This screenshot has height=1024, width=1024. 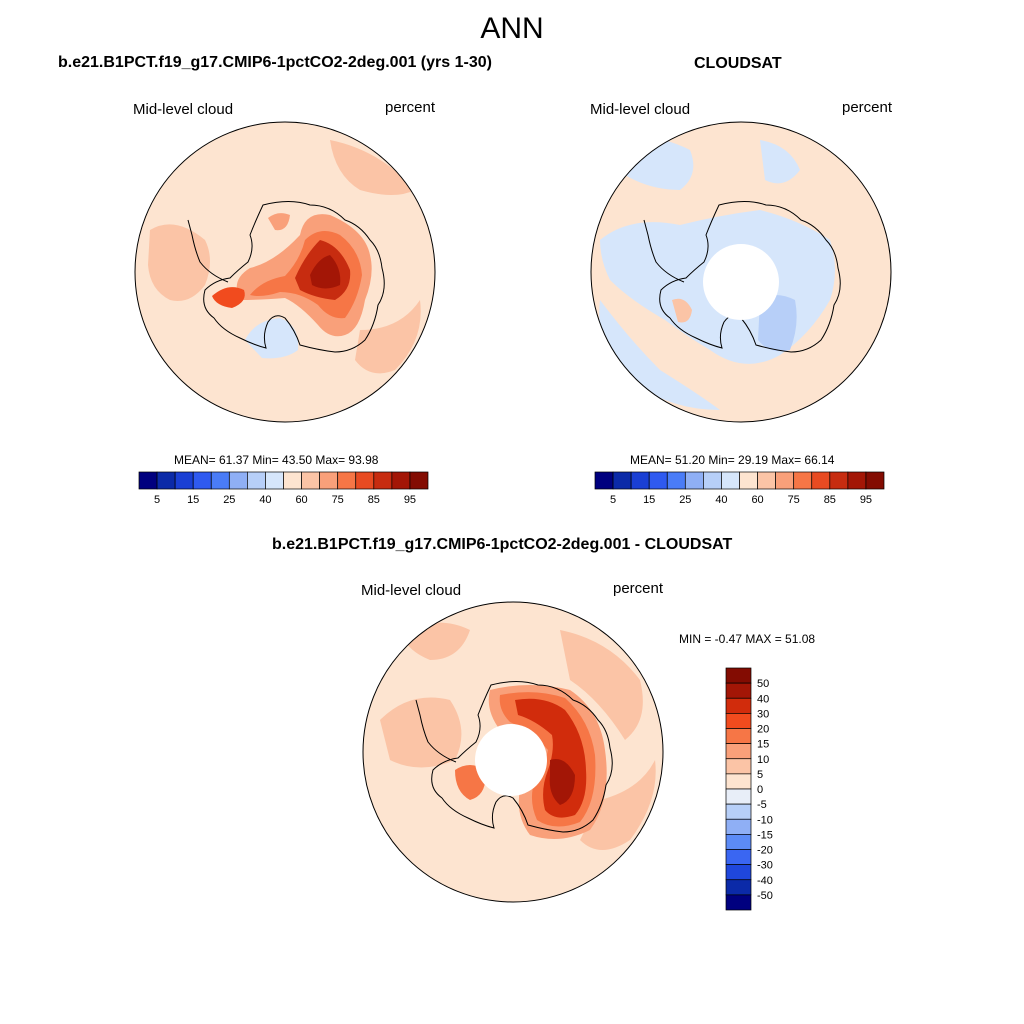 What do you see at coordinates (682, 310) in the screenshot?
I see `panel-2-field-band` at bounding box center [682, 310].